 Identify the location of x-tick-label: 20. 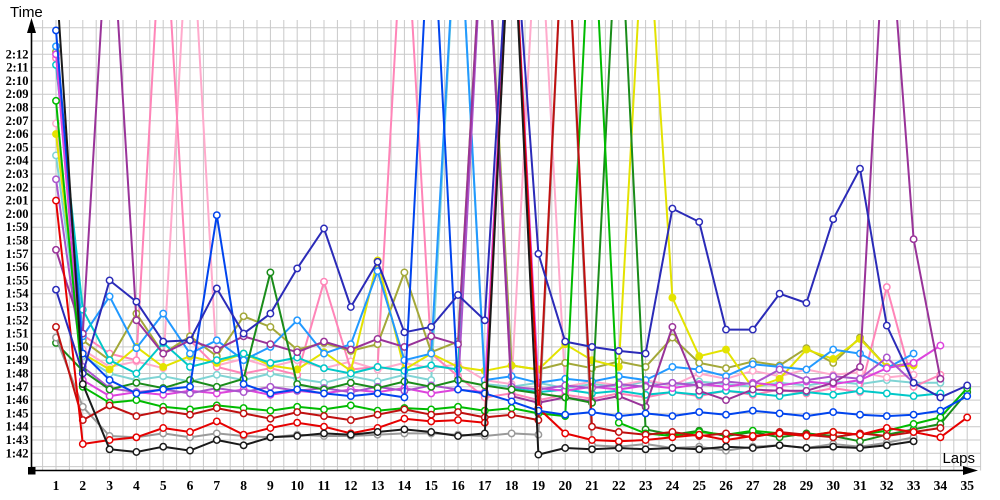
(565, 485).